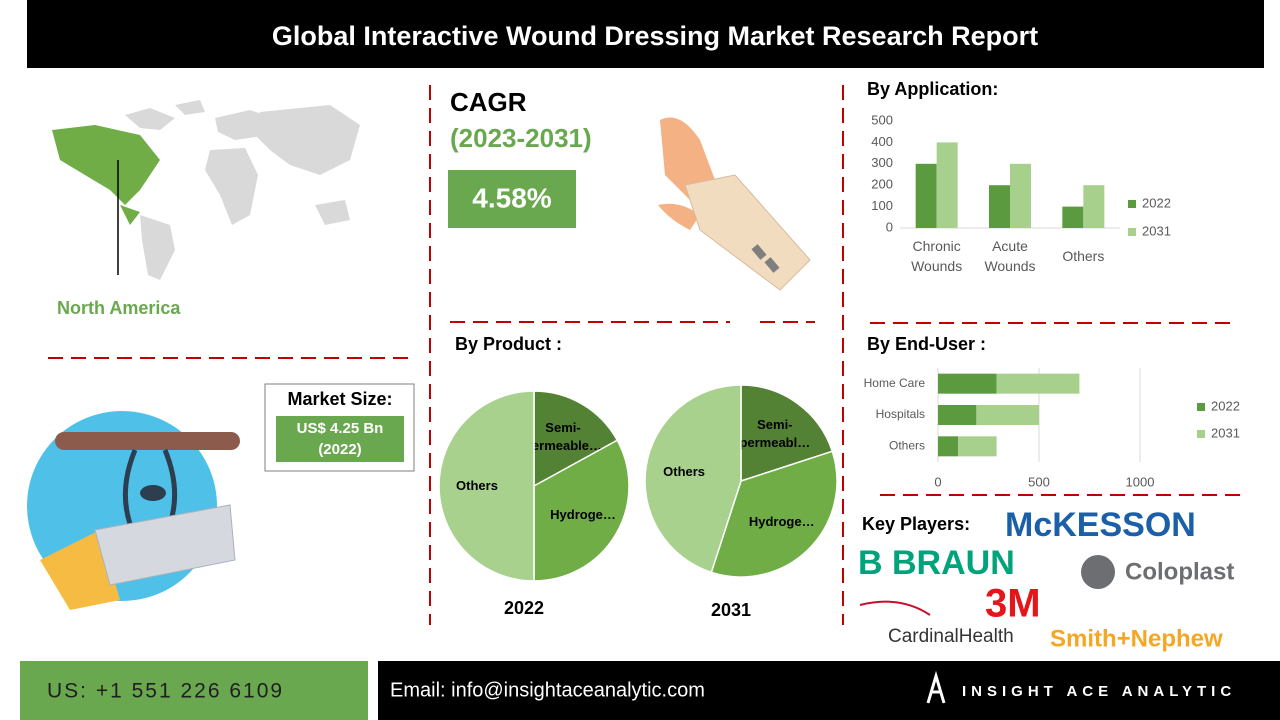 The height and width of the screenshot is (720, 1280). Describe the element at coordinates (339, 399) in the screenshot. I see `market-size-label: Market Size:` at that location.